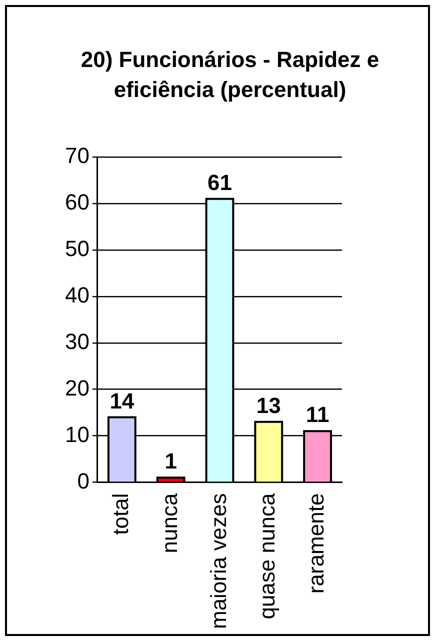 The width and height of the screenshot is (436, 642). Describe the element at coordinates (169, 523) in the screenshot. I see `x-tick-label: nunca` at that location.